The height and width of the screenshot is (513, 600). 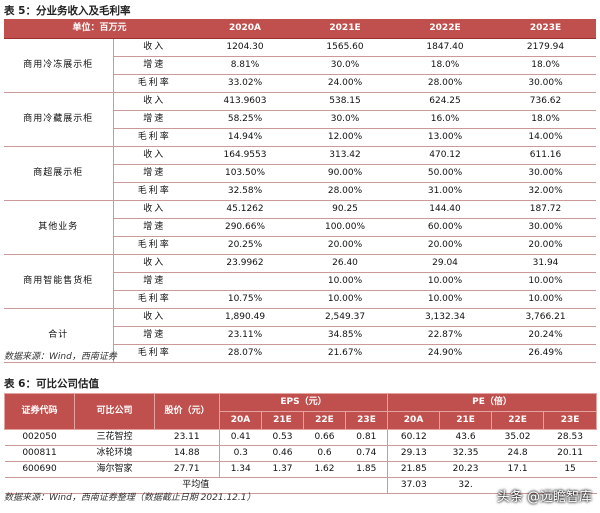 I want to click on pe-year-header: 21E, so click(x=466, y=420).